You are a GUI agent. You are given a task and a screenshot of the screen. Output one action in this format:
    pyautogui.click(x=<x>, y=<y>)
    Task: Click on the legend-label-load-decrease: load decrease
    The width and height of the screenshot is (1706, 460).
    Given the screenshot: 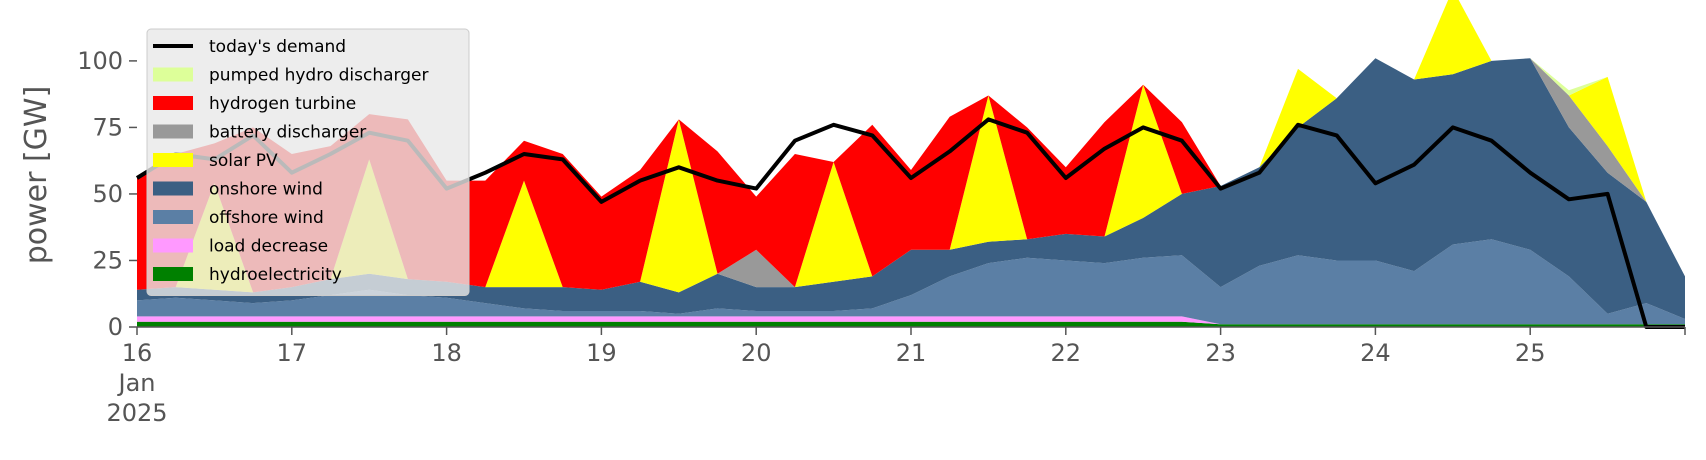 What is the action you would take?
    pyautogui.click(x=268, y=247)
    